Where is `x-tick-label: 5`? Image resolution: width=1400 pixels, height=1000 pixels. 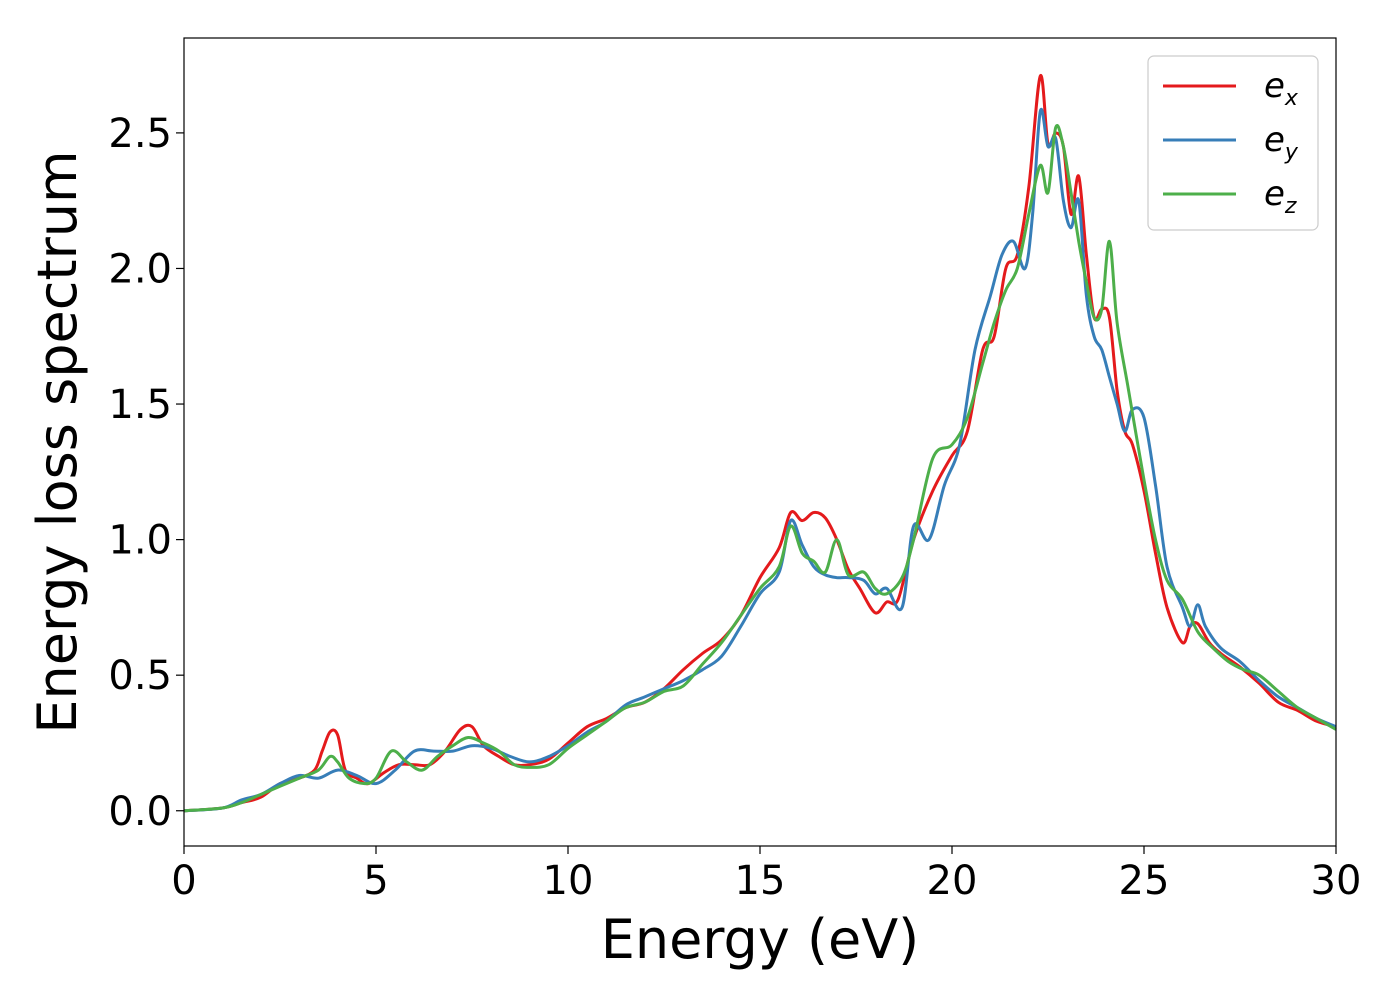
x-tick-label: 5 is located at coordinates (375, 881).